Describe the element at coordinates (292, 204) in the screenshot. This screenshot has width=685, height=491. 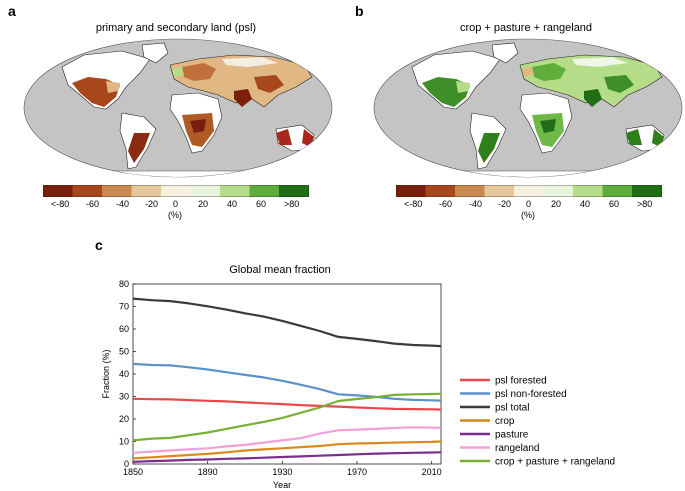
I see `colorbar-a-tick: >80` at that location.